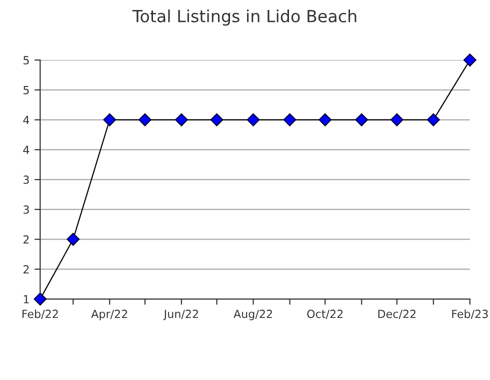 This screenshot has width=490, height=380. What do you see at coordinates (470, 314) in the screenshot?
I see `x-tick-label: Feb/23` at bounding box center [470, 314].